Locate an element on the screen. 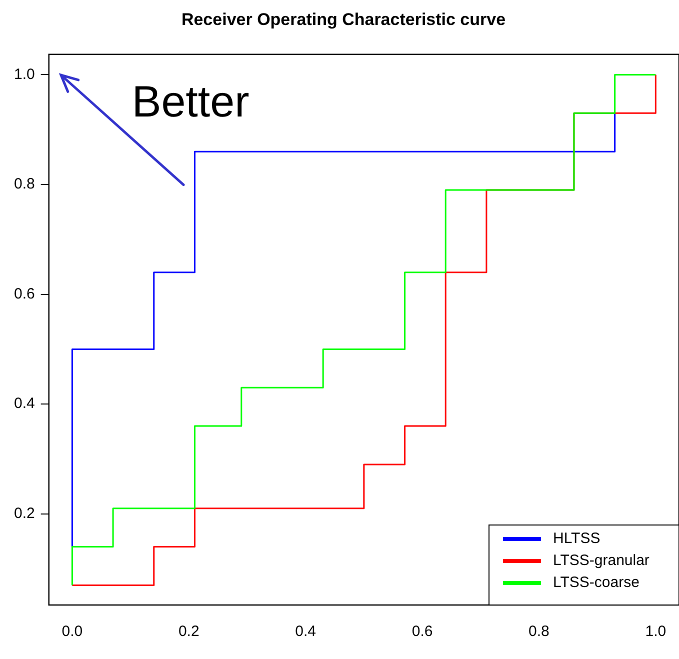 The image size is (679, 659). x-tick-label: 1.0 is located at coordinates (655, 631).